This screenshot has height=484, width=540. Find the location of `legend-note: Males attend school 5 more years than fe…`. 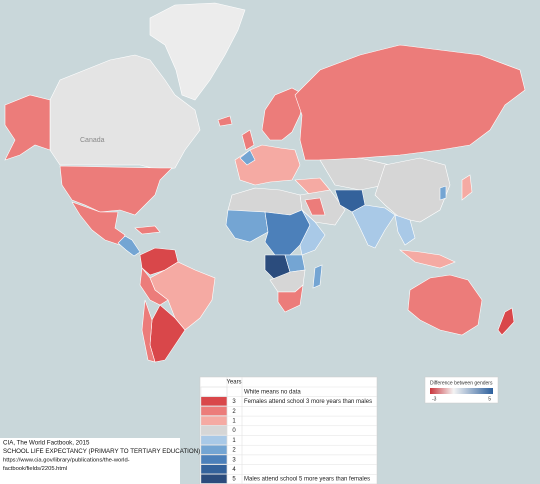

legend-note: Males attend school 5 more years than fe… is located at coordinates (307, 480).